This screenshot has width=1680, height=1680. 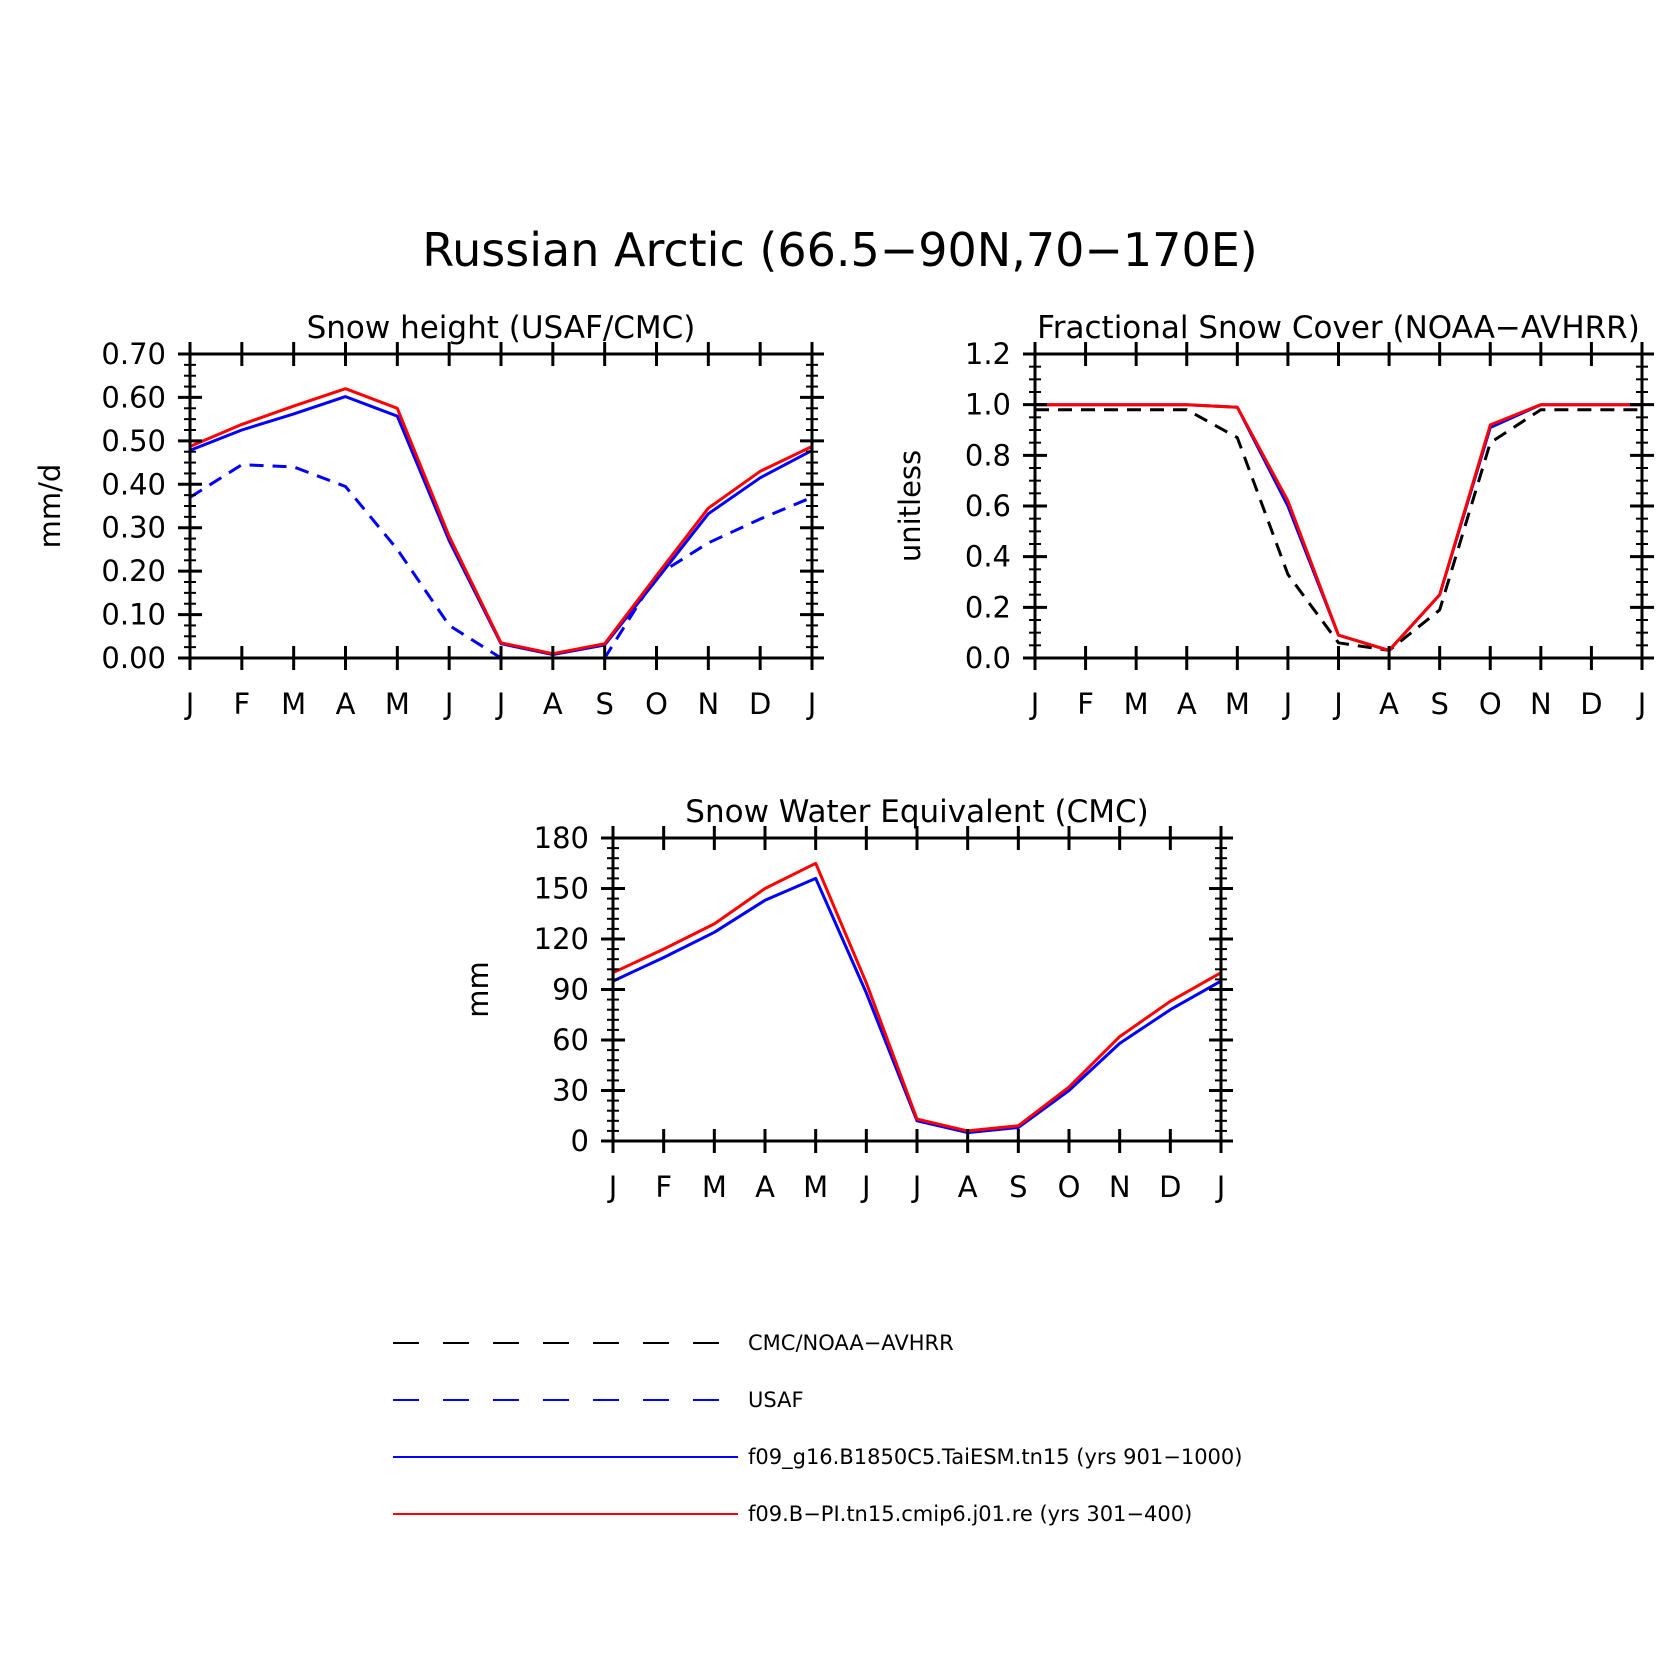 What do you see at coordinates (839, 250) in the screenshot?
I see `main-title: Russian Arctic (66.5−90N,70−170E)` at bounding box center [839, 250].